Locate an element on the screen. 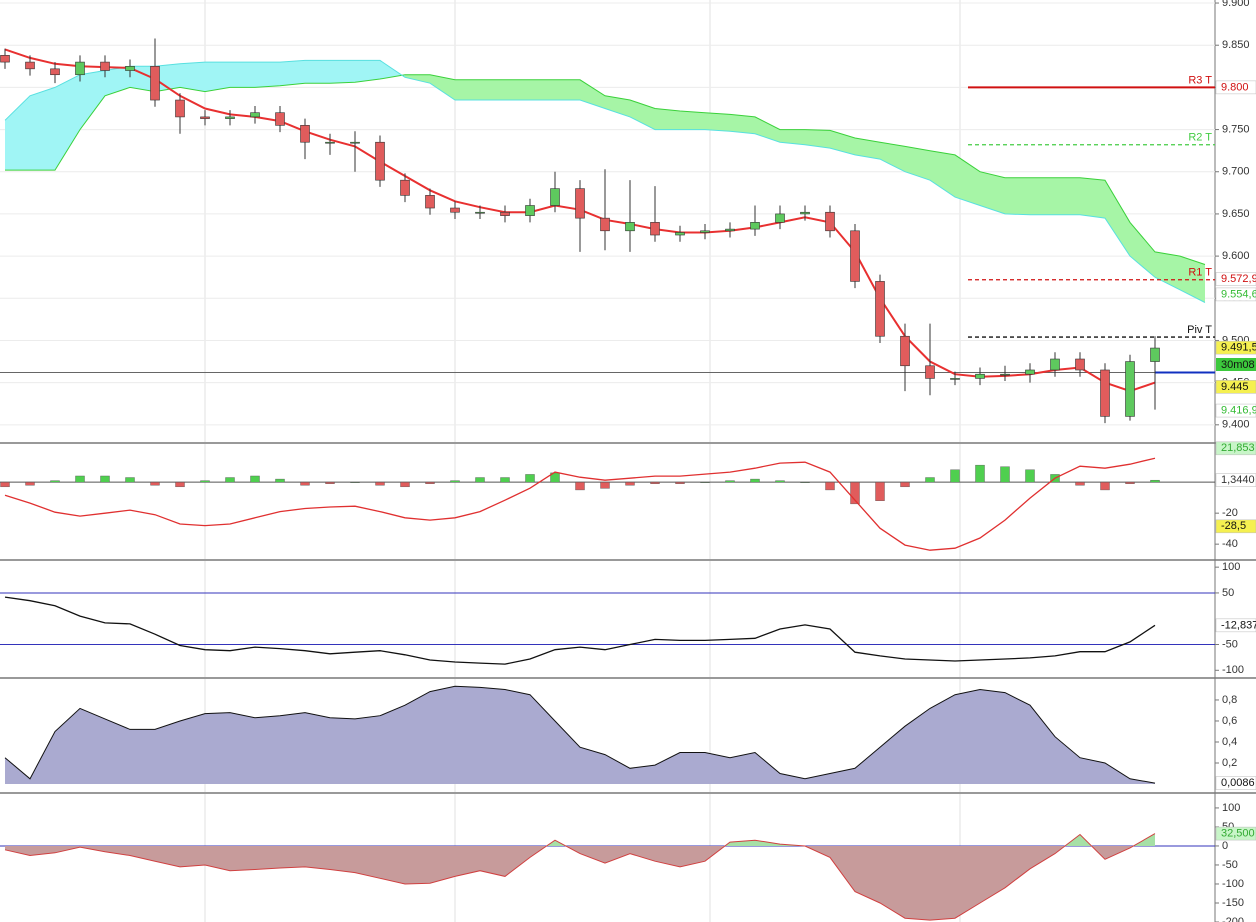 This screenshot has height=922, width=1256. y-tick-label: 0,4 is located at coordinates (1229, 742).